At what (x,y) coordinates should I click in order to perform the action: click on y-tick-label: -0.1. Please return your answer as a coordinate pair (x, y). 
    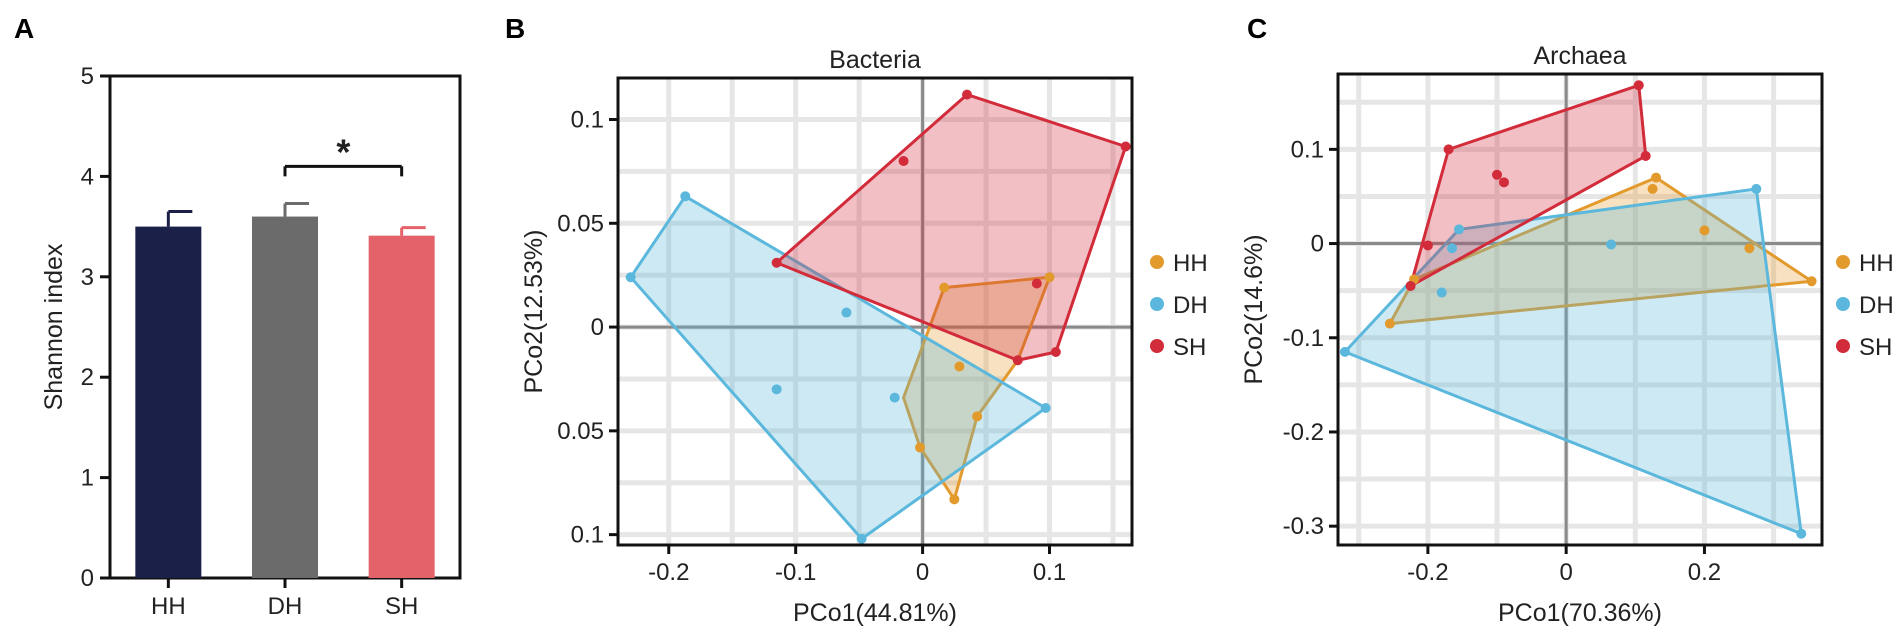
    Looking at the image, I should click on (1303, 338).